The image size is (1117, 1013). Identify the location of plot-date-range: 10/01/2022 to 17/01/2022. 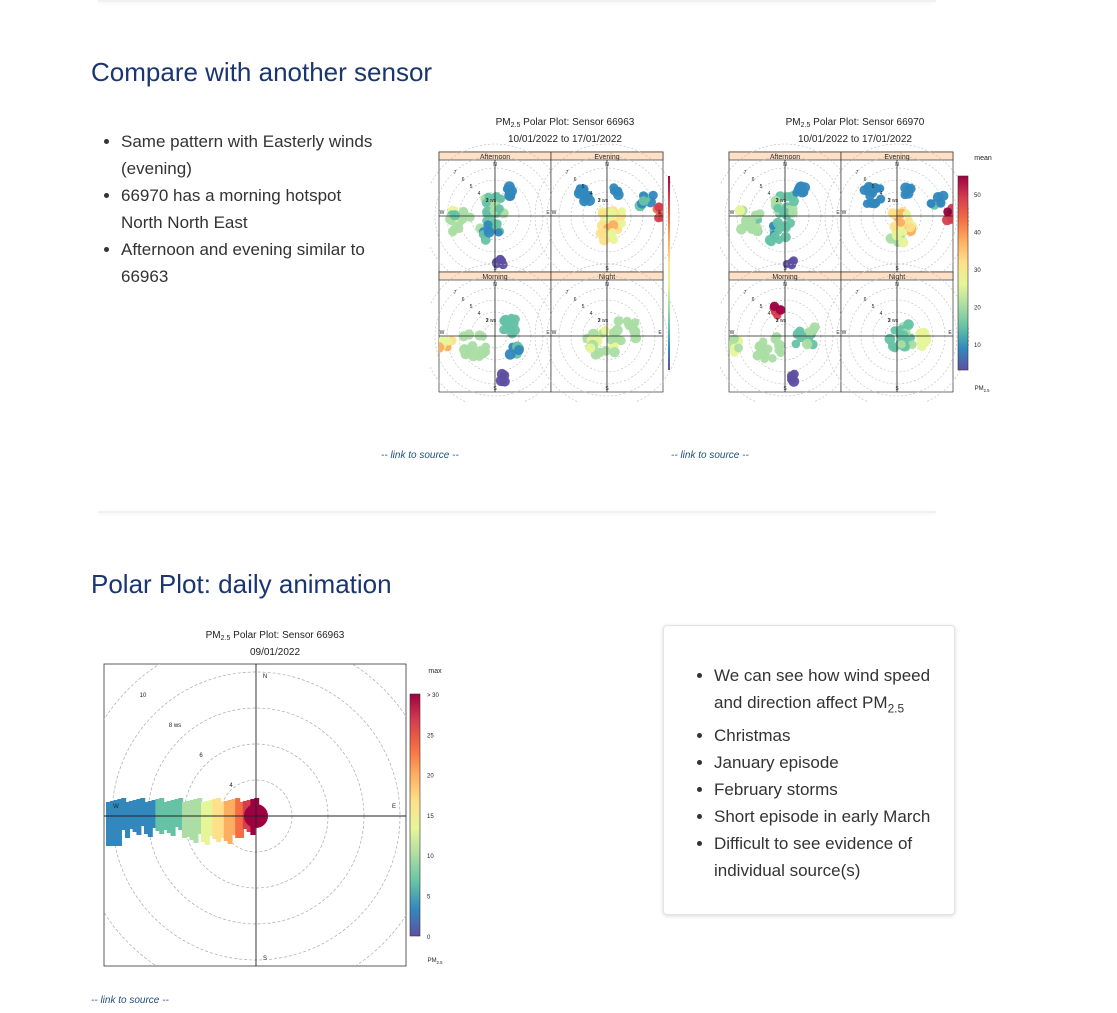
(855, 139).